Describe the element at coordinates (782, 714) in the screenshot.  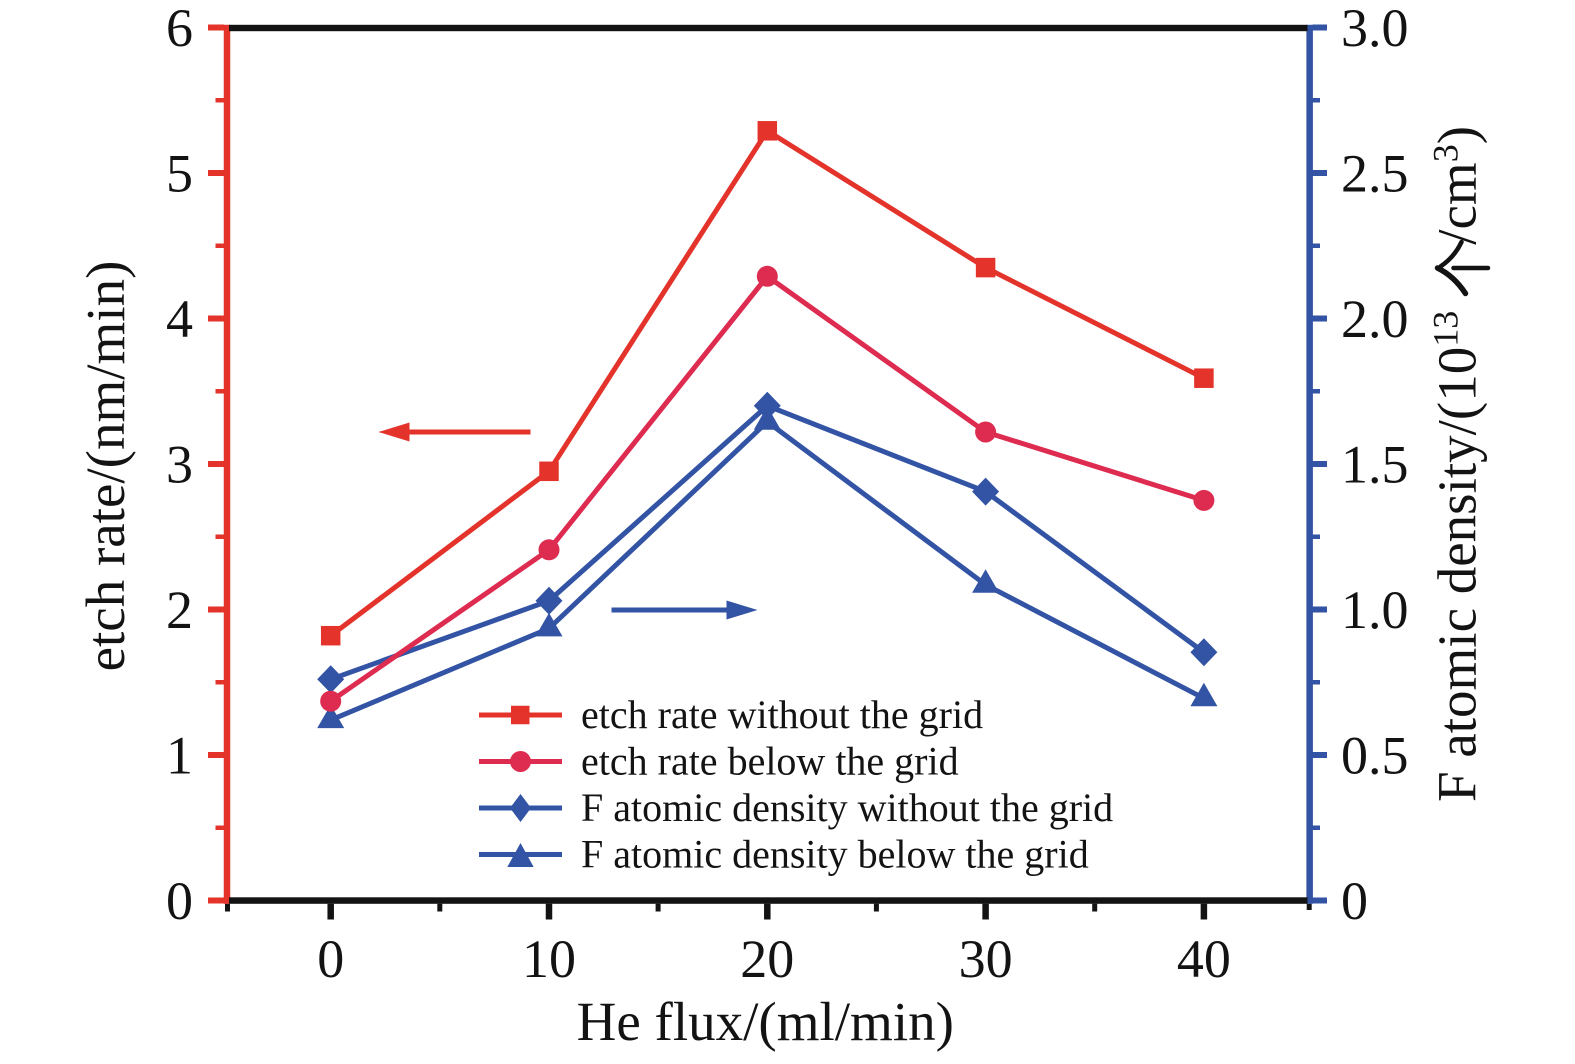
I see `svg-text: etch rate without the grid` at that location.